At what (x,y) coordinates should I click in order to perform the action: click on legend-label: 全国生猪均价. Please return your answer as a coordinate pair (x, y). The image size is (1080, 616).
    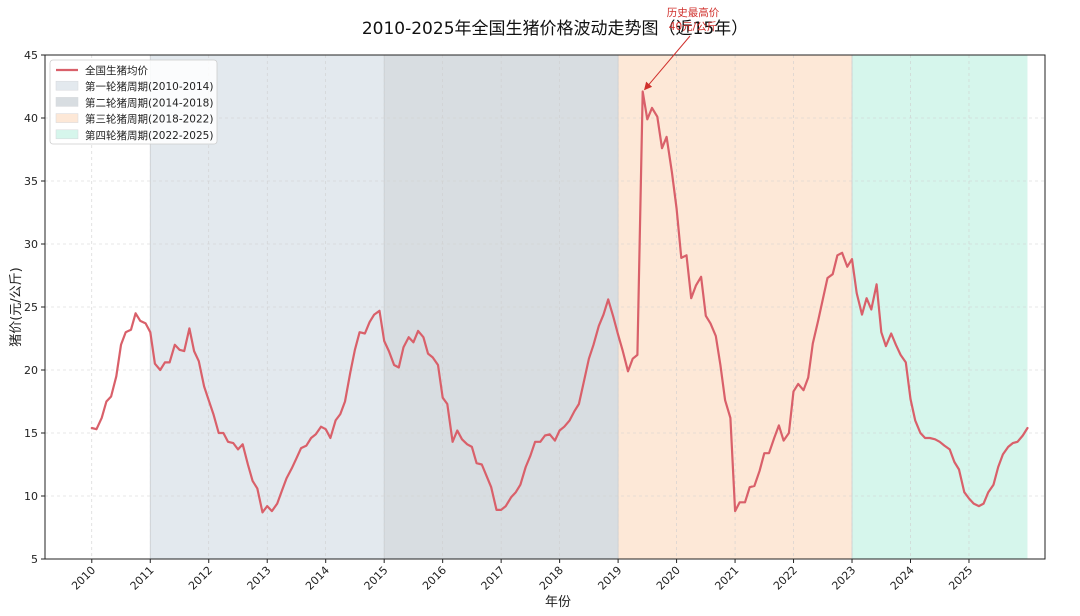
    Looking at the image, I should click on (116, 70).